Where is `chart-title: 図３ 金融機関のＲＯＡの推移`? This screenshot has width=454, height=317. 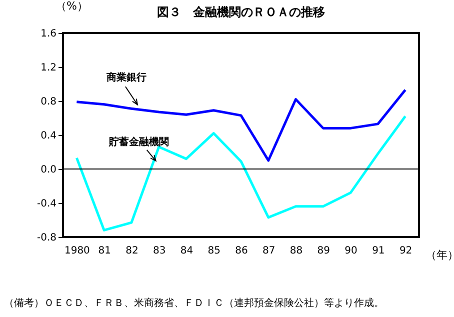 chart-title: 図３ 金融機関のＲＯＡの推移 is located at coordinates (241, 12).